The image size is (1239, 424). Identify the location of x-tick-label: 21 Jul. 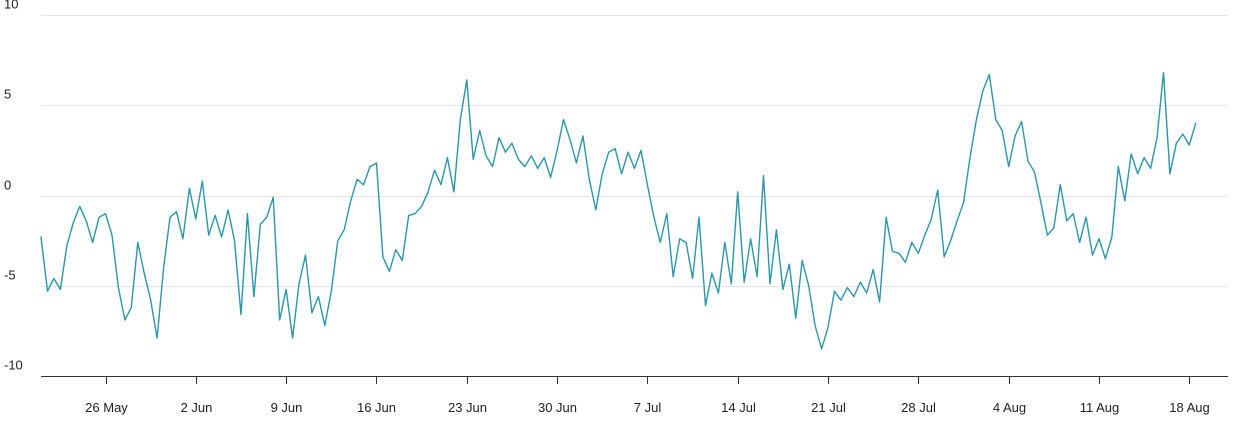
(828, 407).